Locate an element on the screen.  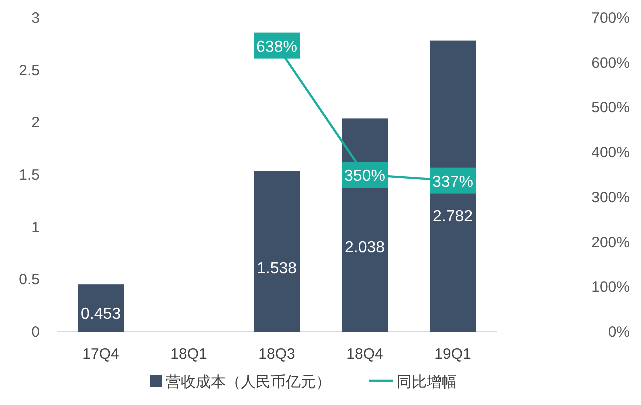
x-tick-label: 18Q3 is located at coordinates (277, 354).